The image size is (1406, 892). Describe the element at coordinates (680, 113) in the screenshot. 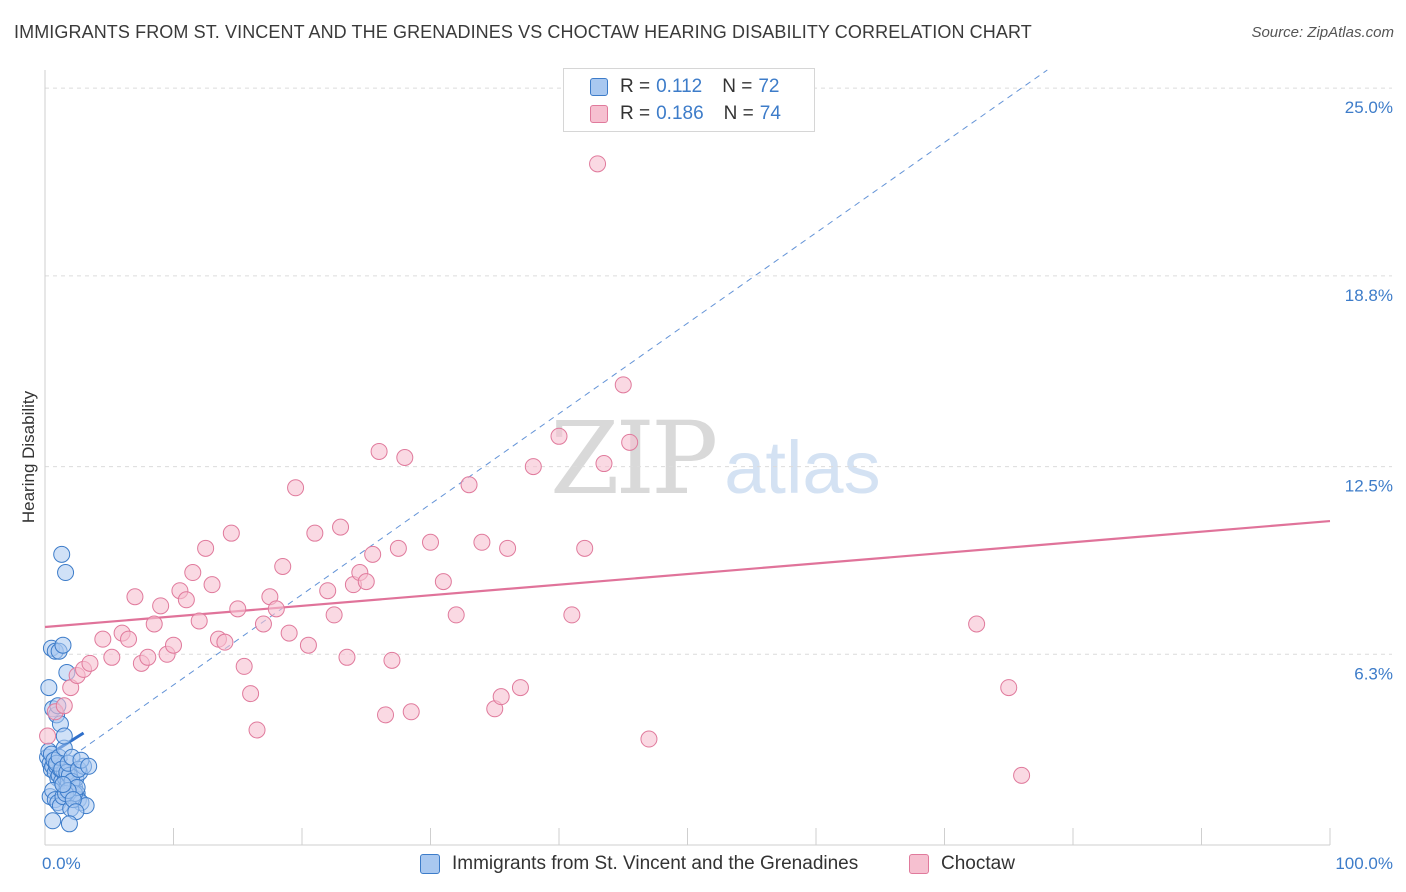

I see `legend-r-value: 0.186` at that location.